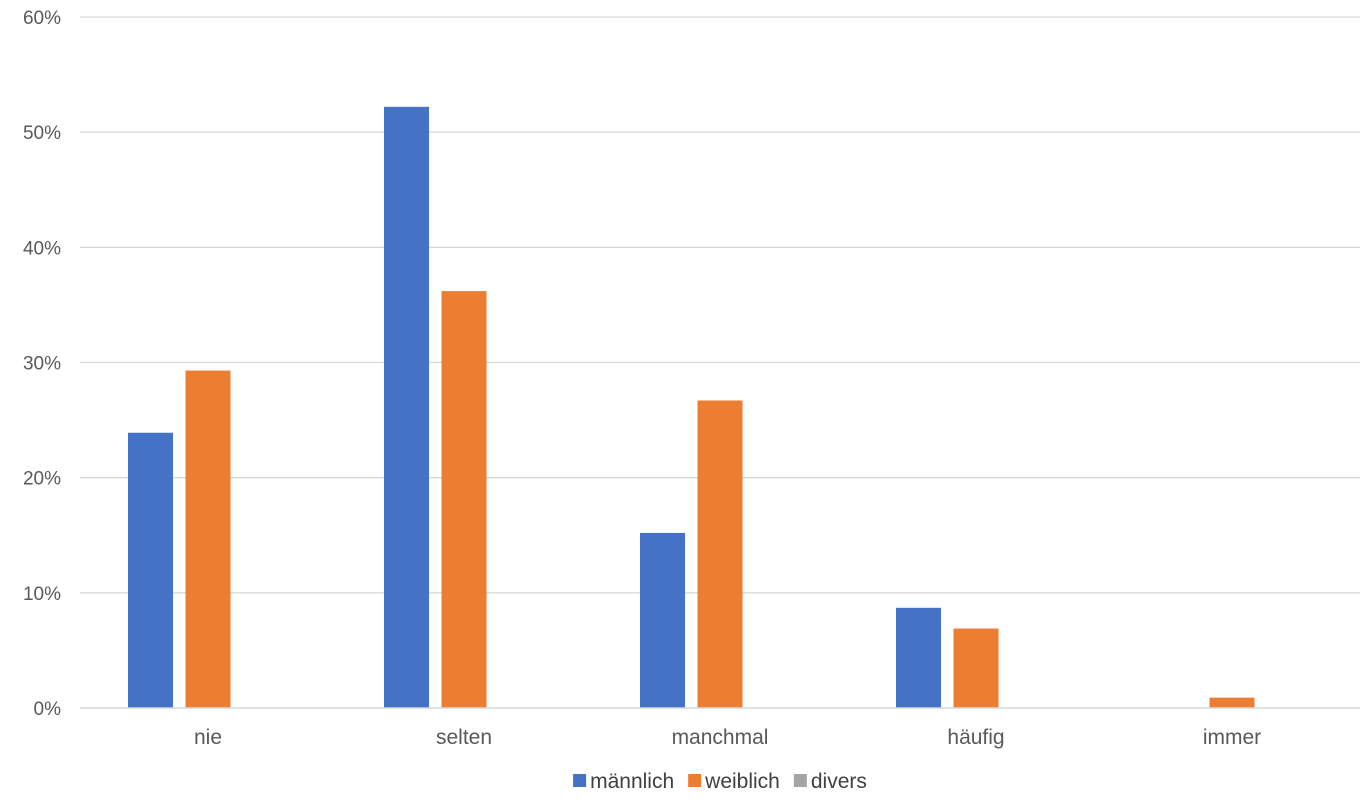 The image size is (1368, 804). I want to click on legend-label: männlich, so click(632, 781).